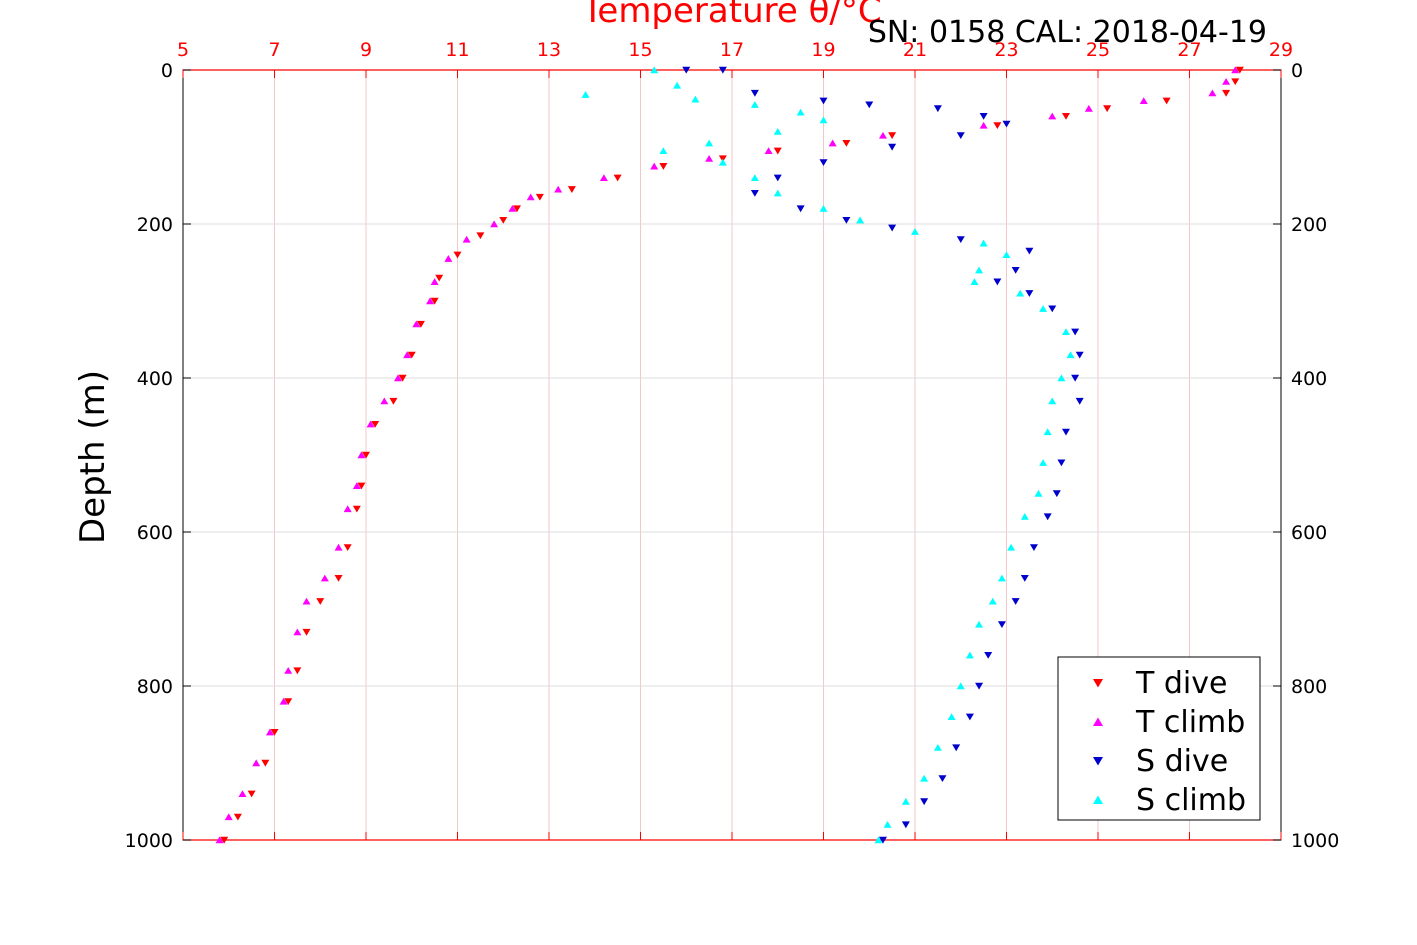  I want to click on y-tick-label-right: 0, so click(1297, 71).